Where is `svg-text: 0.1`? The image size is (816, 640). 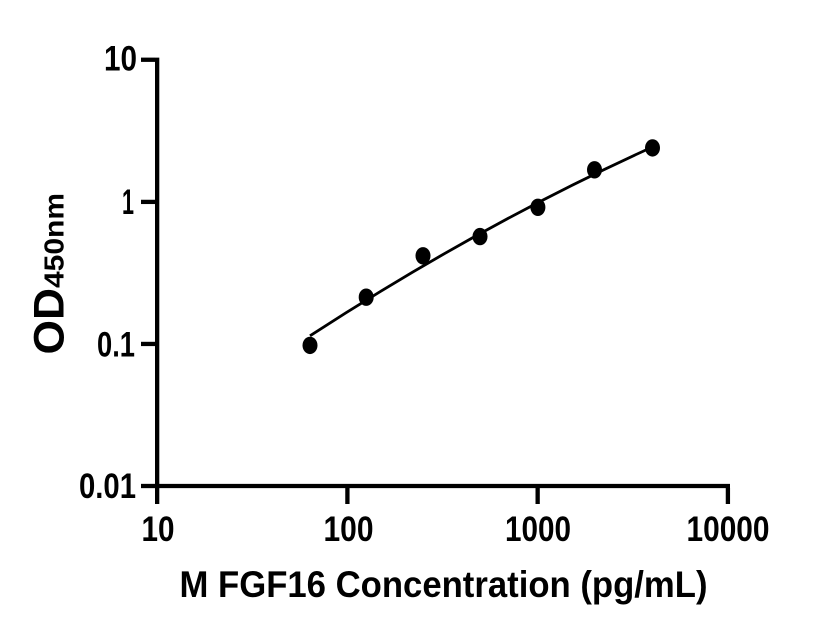 svg-text: 0.1 is located at coordinates (116, 345).